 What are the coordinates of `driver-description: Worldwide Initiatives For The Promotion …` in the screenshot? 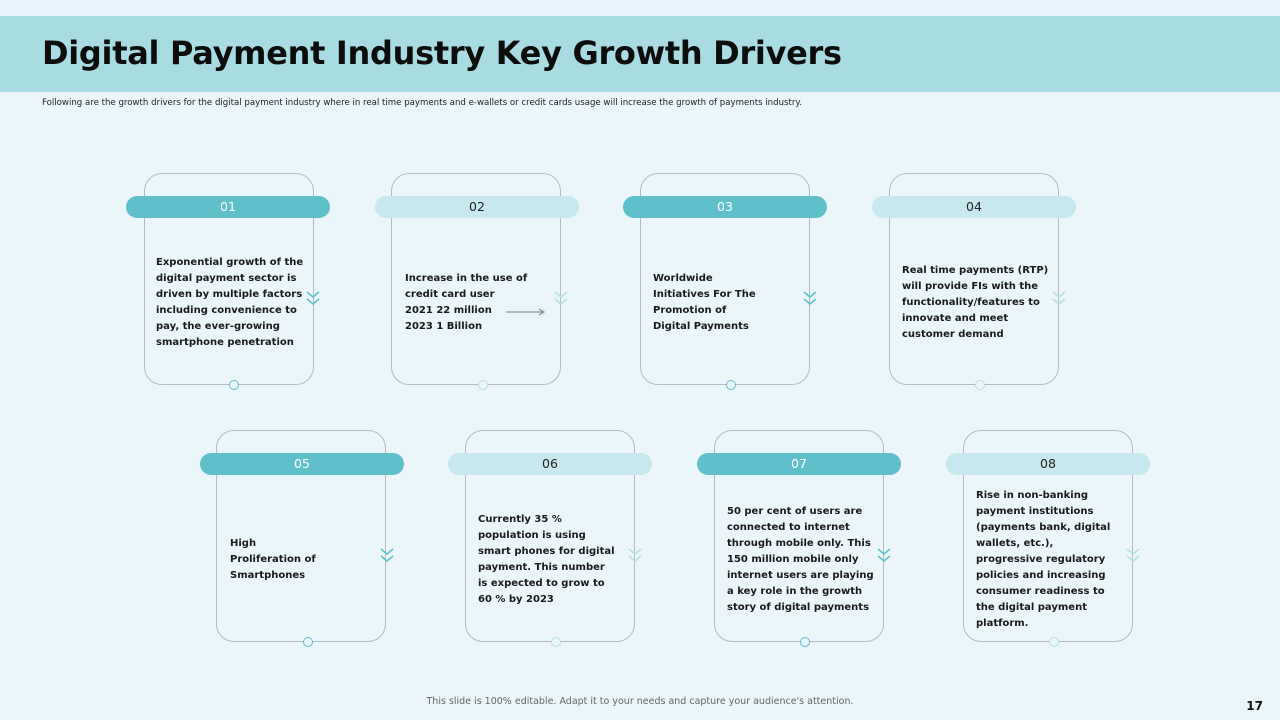 It's located at (704, 303).